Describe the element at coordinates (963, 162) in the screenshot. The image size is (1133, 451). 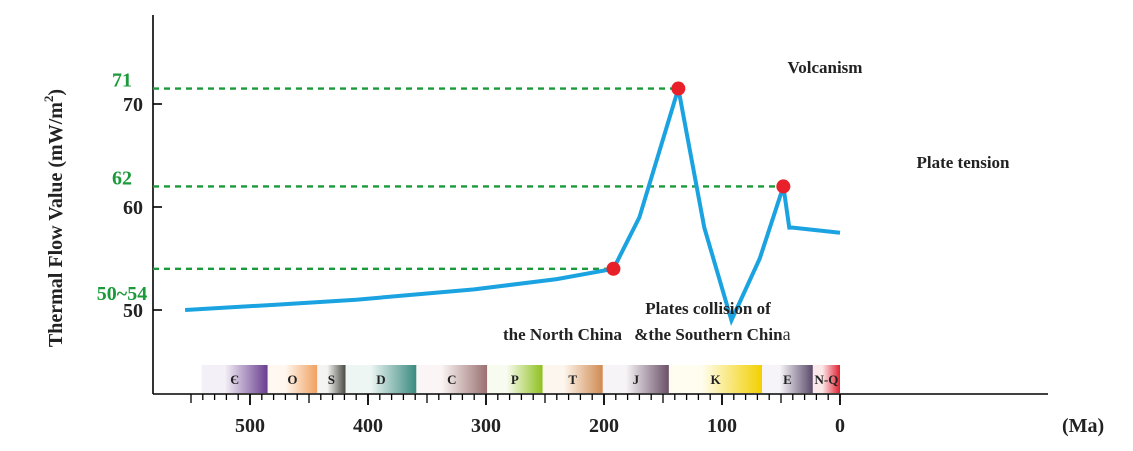
I see `annotation-plate-tension: Plate tension` at that location.